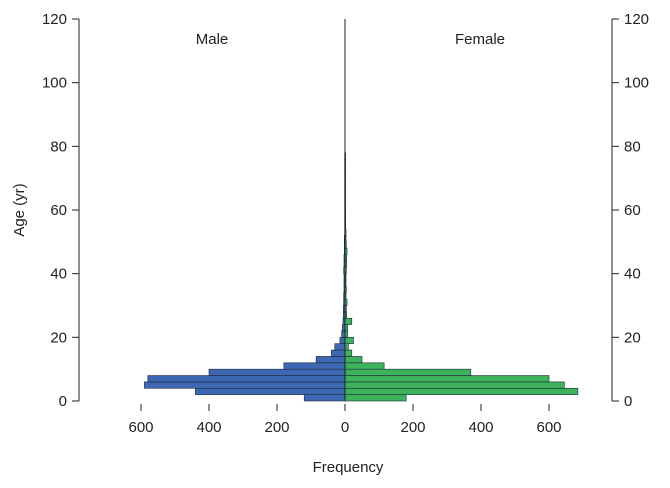  Describe the element at coordinates (58, 337) in the screenshot. I see `y-tick-label-left: 20` at that location.